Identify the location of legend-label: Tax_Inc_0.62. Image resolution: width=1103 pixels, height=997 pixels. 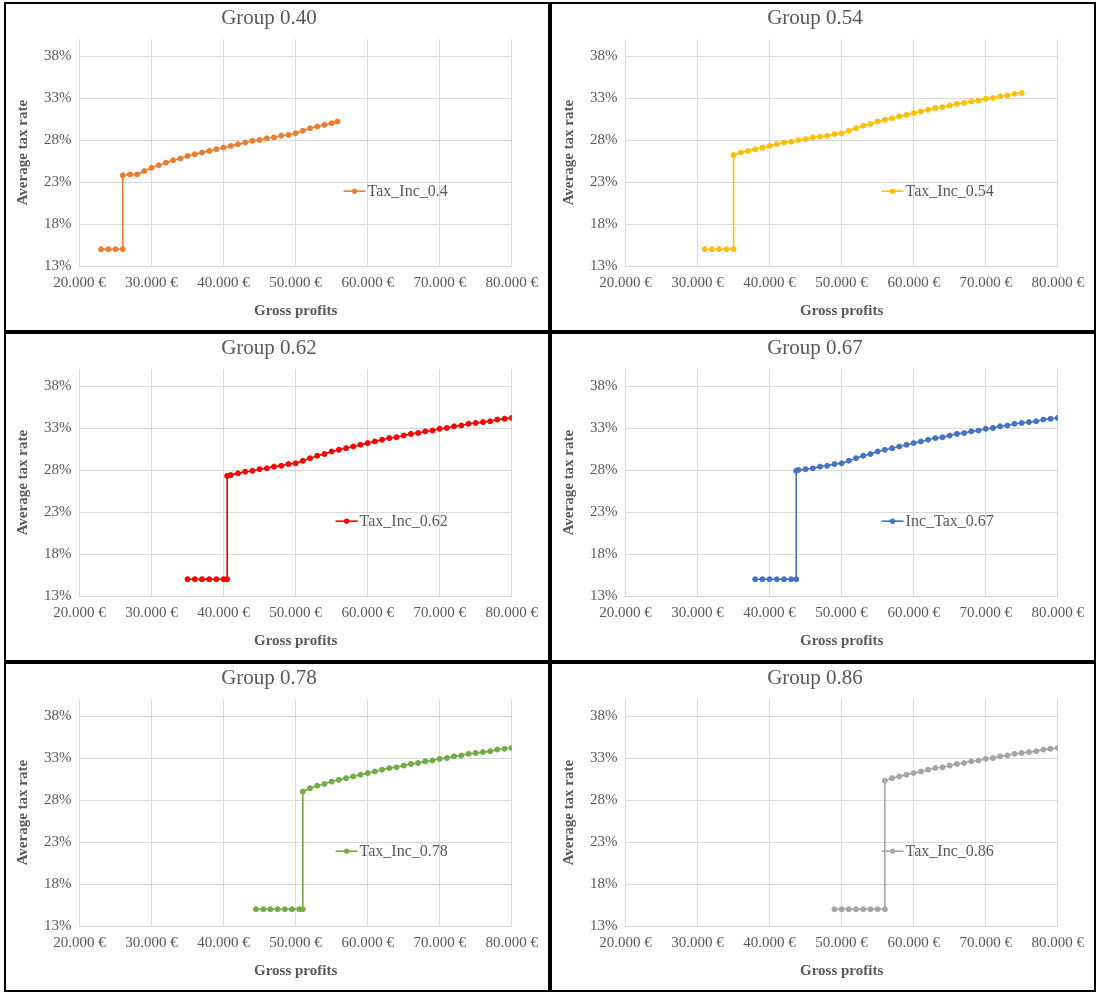
(403, 521).